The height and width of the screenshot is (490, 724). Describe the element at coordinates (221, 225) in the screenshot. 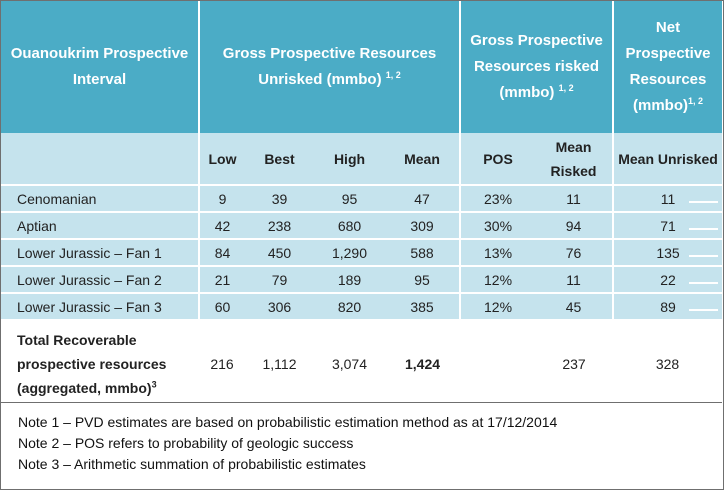

I see `low-value: 42` at that location.